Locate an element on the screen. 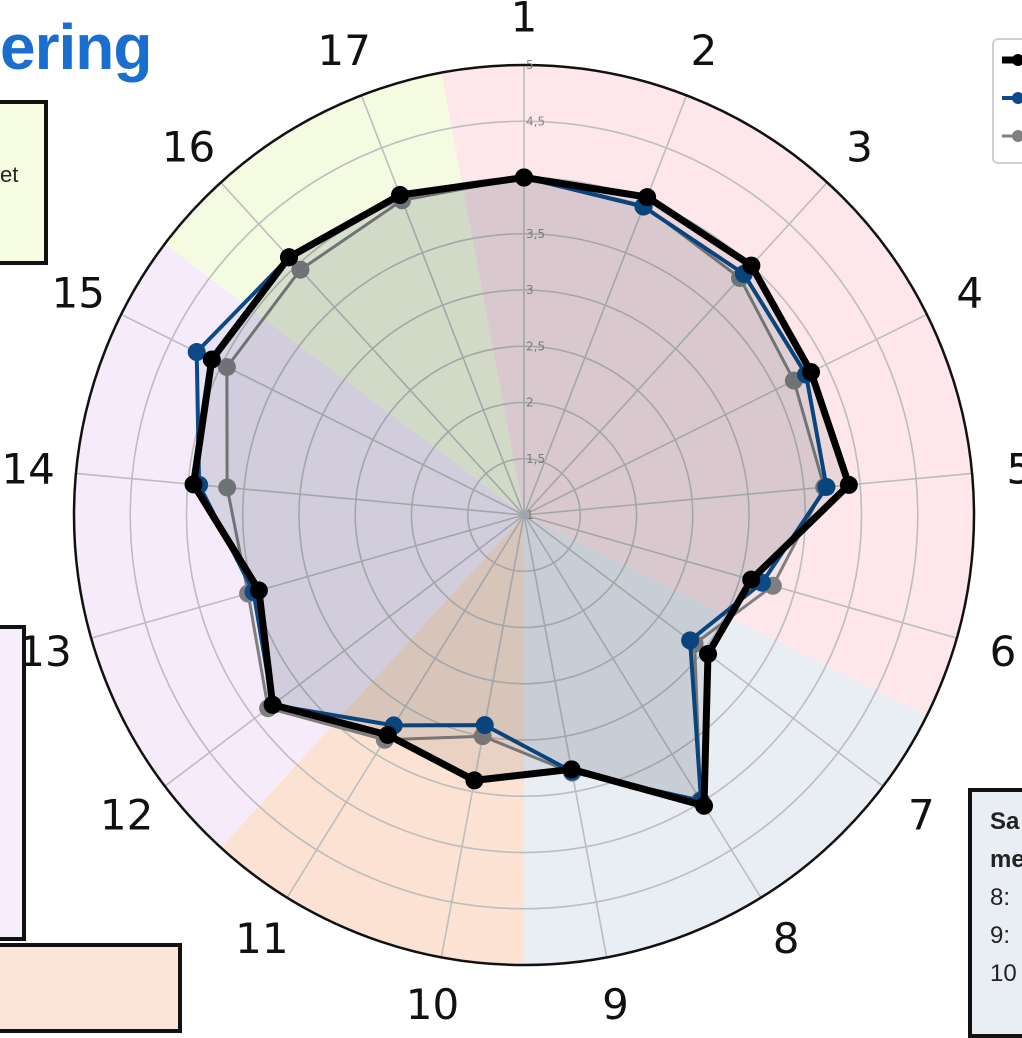 Image resolution: width=1022 pixels, height=1038 pixels. radial-tick-label: 1,5 is located at coordinates (535, 459).